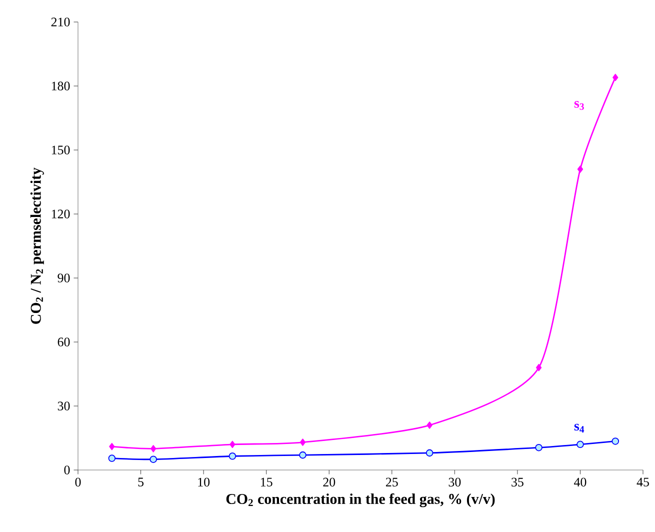  I want to click on y-tick-label: 150, so click(61, 150).